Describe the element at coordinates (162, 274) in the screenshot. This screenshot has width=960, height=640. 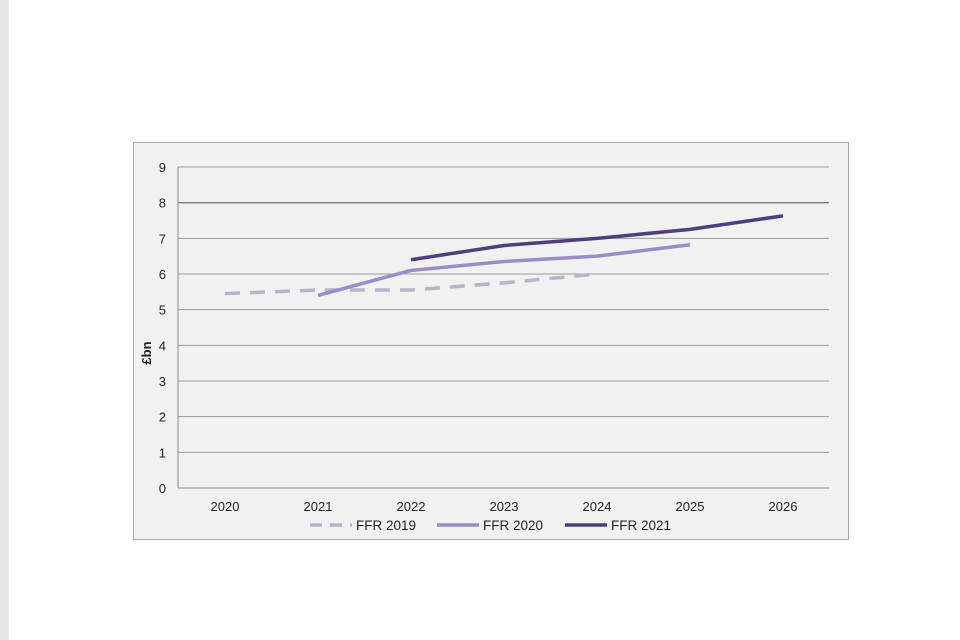
I see `y-tick-label: 6` at that location.